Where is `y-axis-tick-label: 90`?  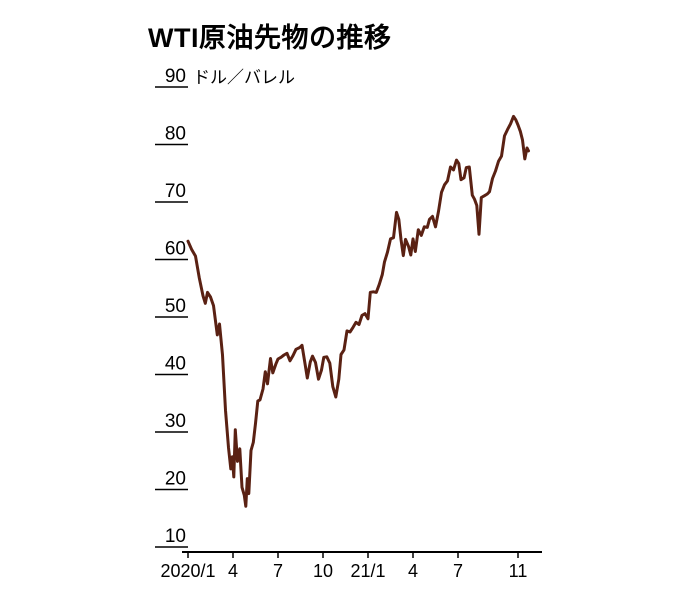 y-axis-tick-label: 90 is located at coordinates (175, 76).